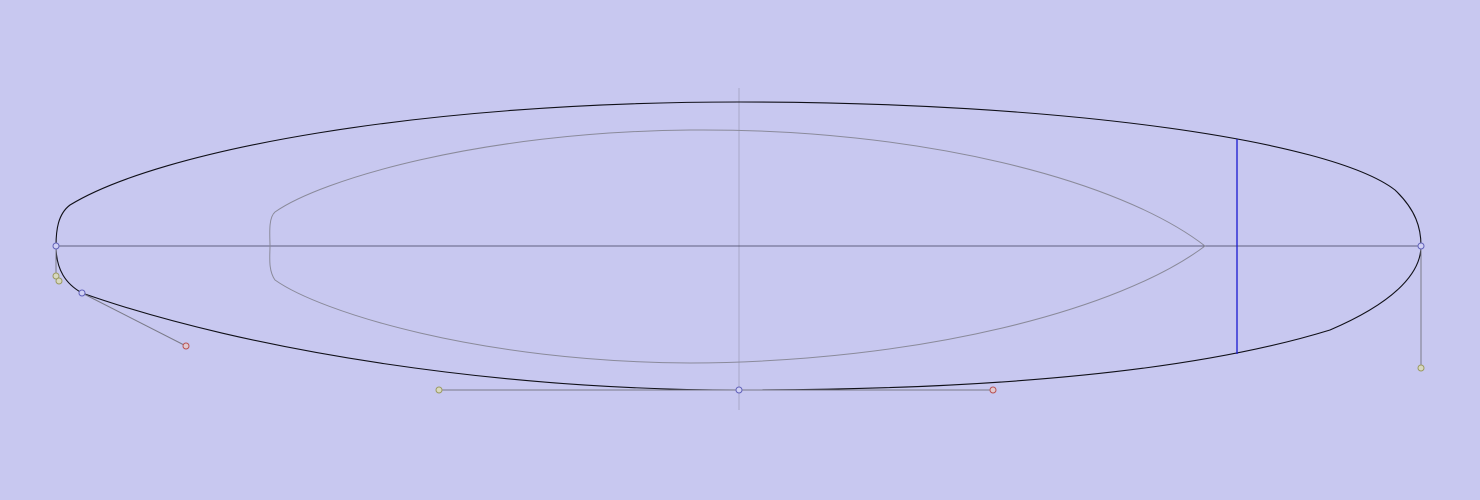 The image size is (1480, 500). I want to click on wide-handle-left, so click(439, 390).